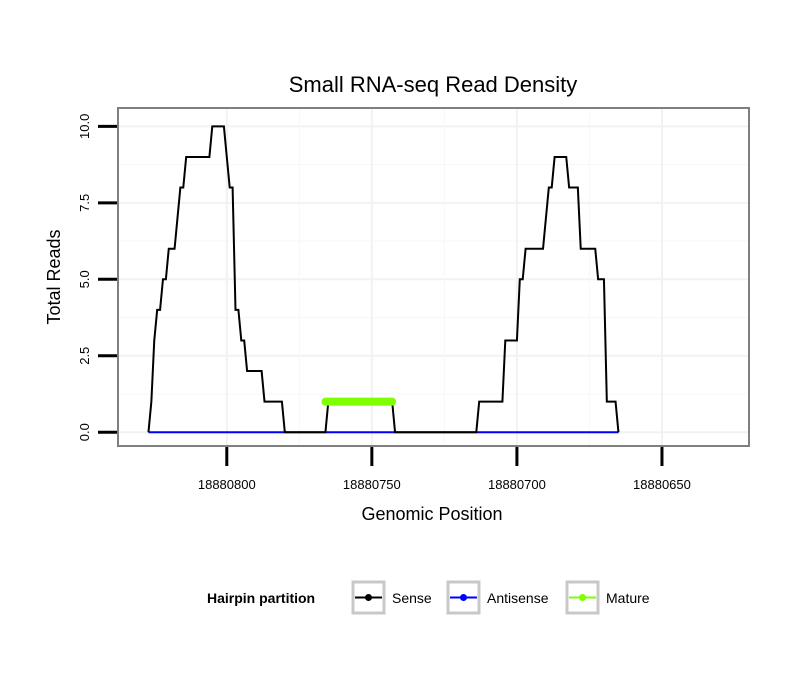 This screenshot has width=810, height=690. Describe the element at coordinates (518, 598) in the screenshot. I see `legend-label-antisense: Antisense` at that location.